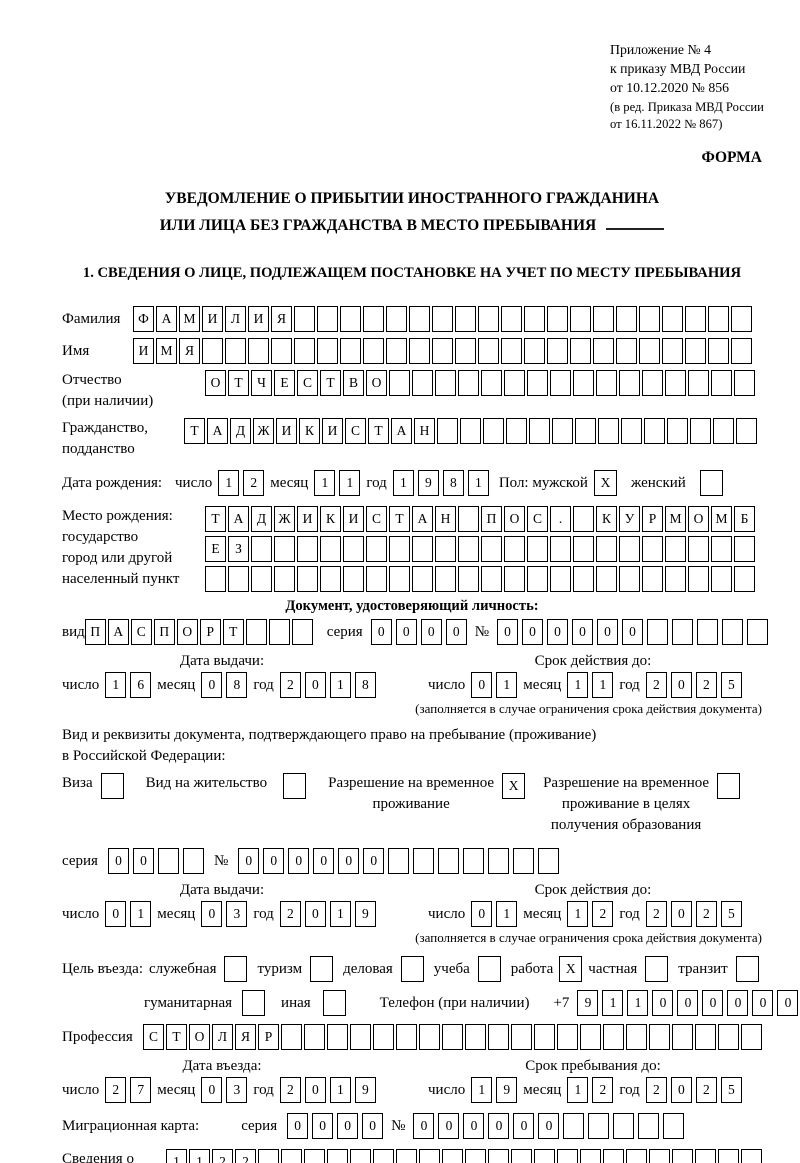 This screenshot has height=1163, width=800. What do you see at coordinates (424, 431) in the screenshot?
I see `char-box: Н` at bounding box center [424, 431].